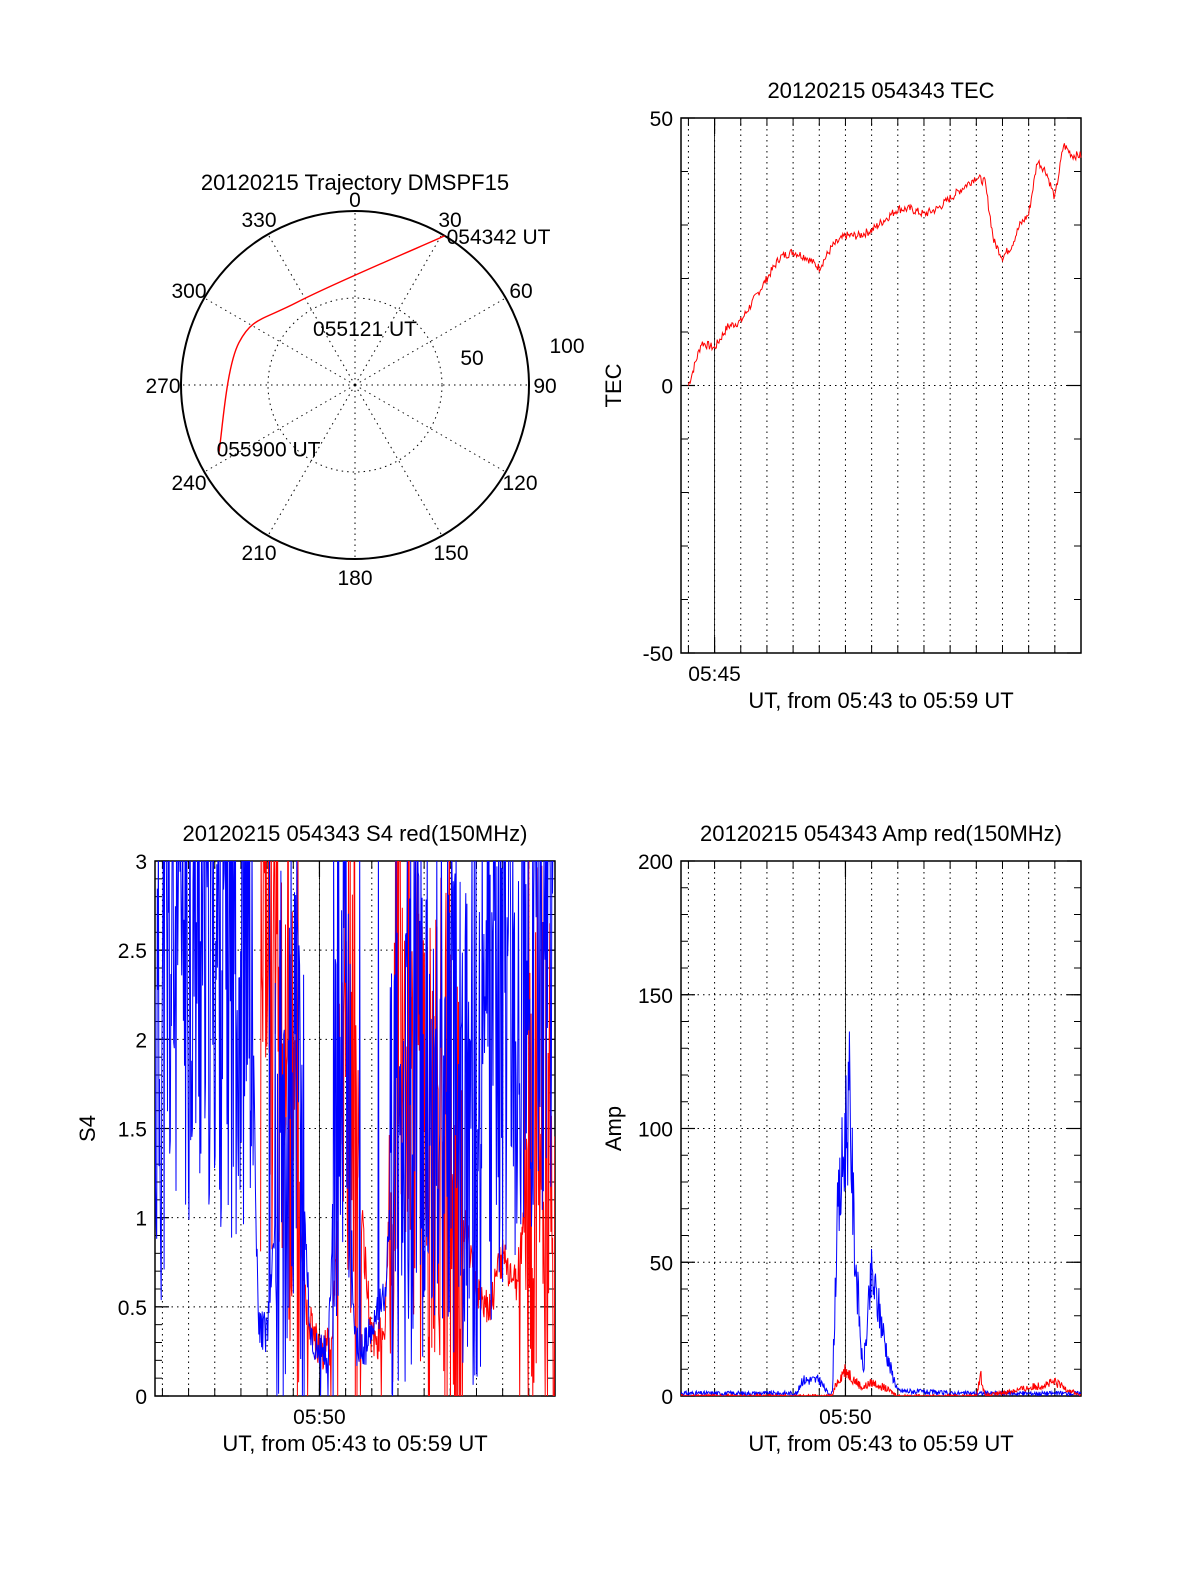 The height and width of the screenshot is (1575, 1200). What do you see at coordinates (880, 90) in the screenshot?
I see `plot-title: 20120215 054343 TEC` at bounding box center [880, 90].